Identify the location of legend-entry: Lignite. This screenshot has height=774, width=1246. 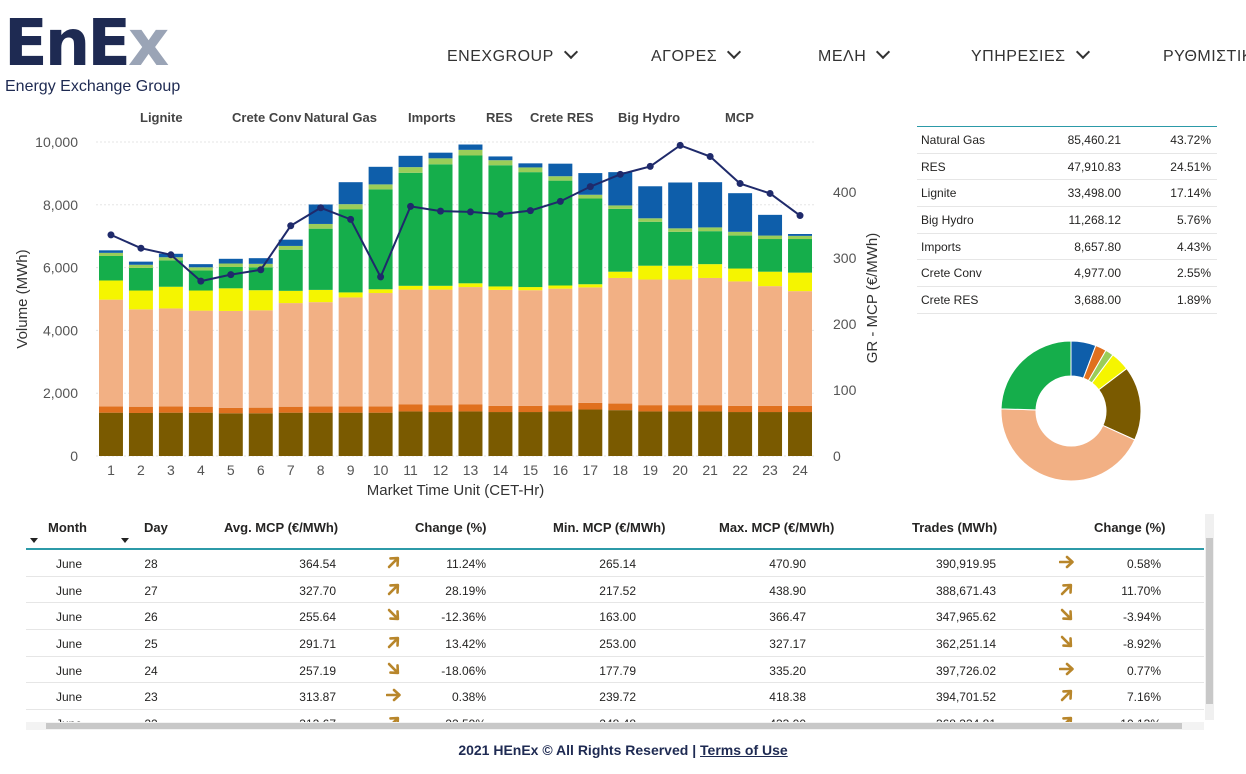
(161, 117).